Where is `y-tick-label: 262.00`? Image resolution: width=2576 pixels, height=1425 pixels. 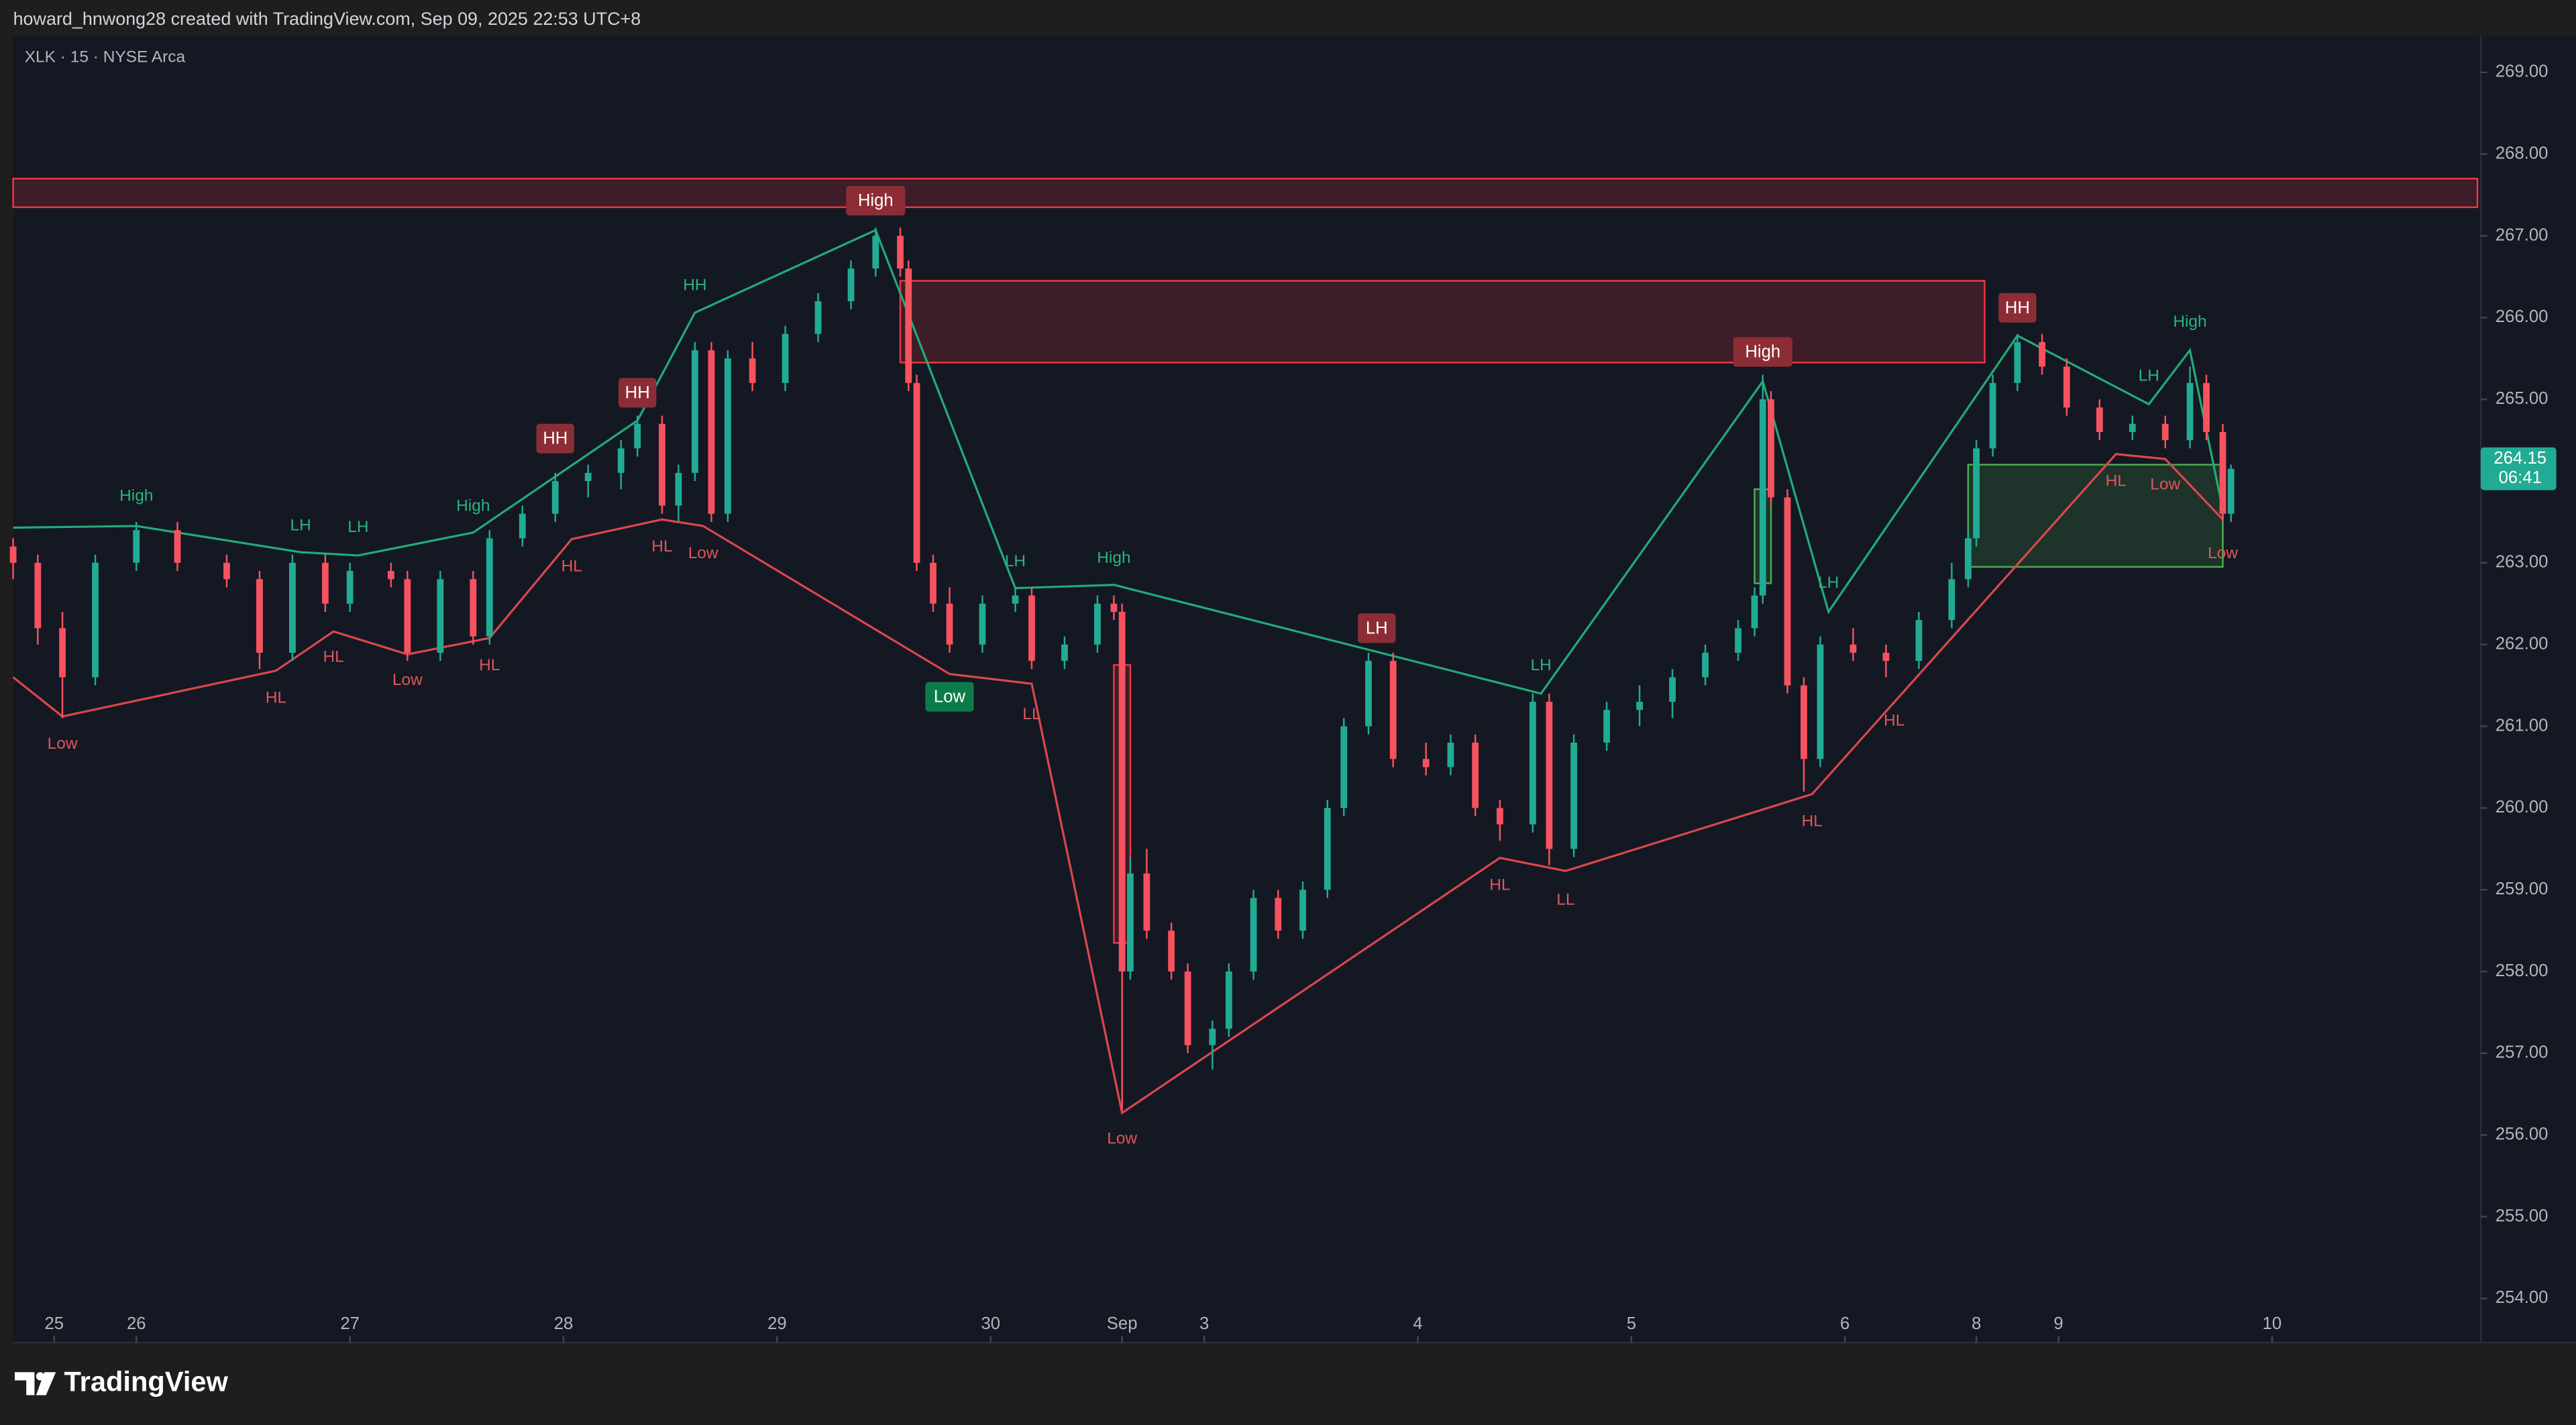 y-tick-label: 262.00 is located at coordinates (2522, 644).